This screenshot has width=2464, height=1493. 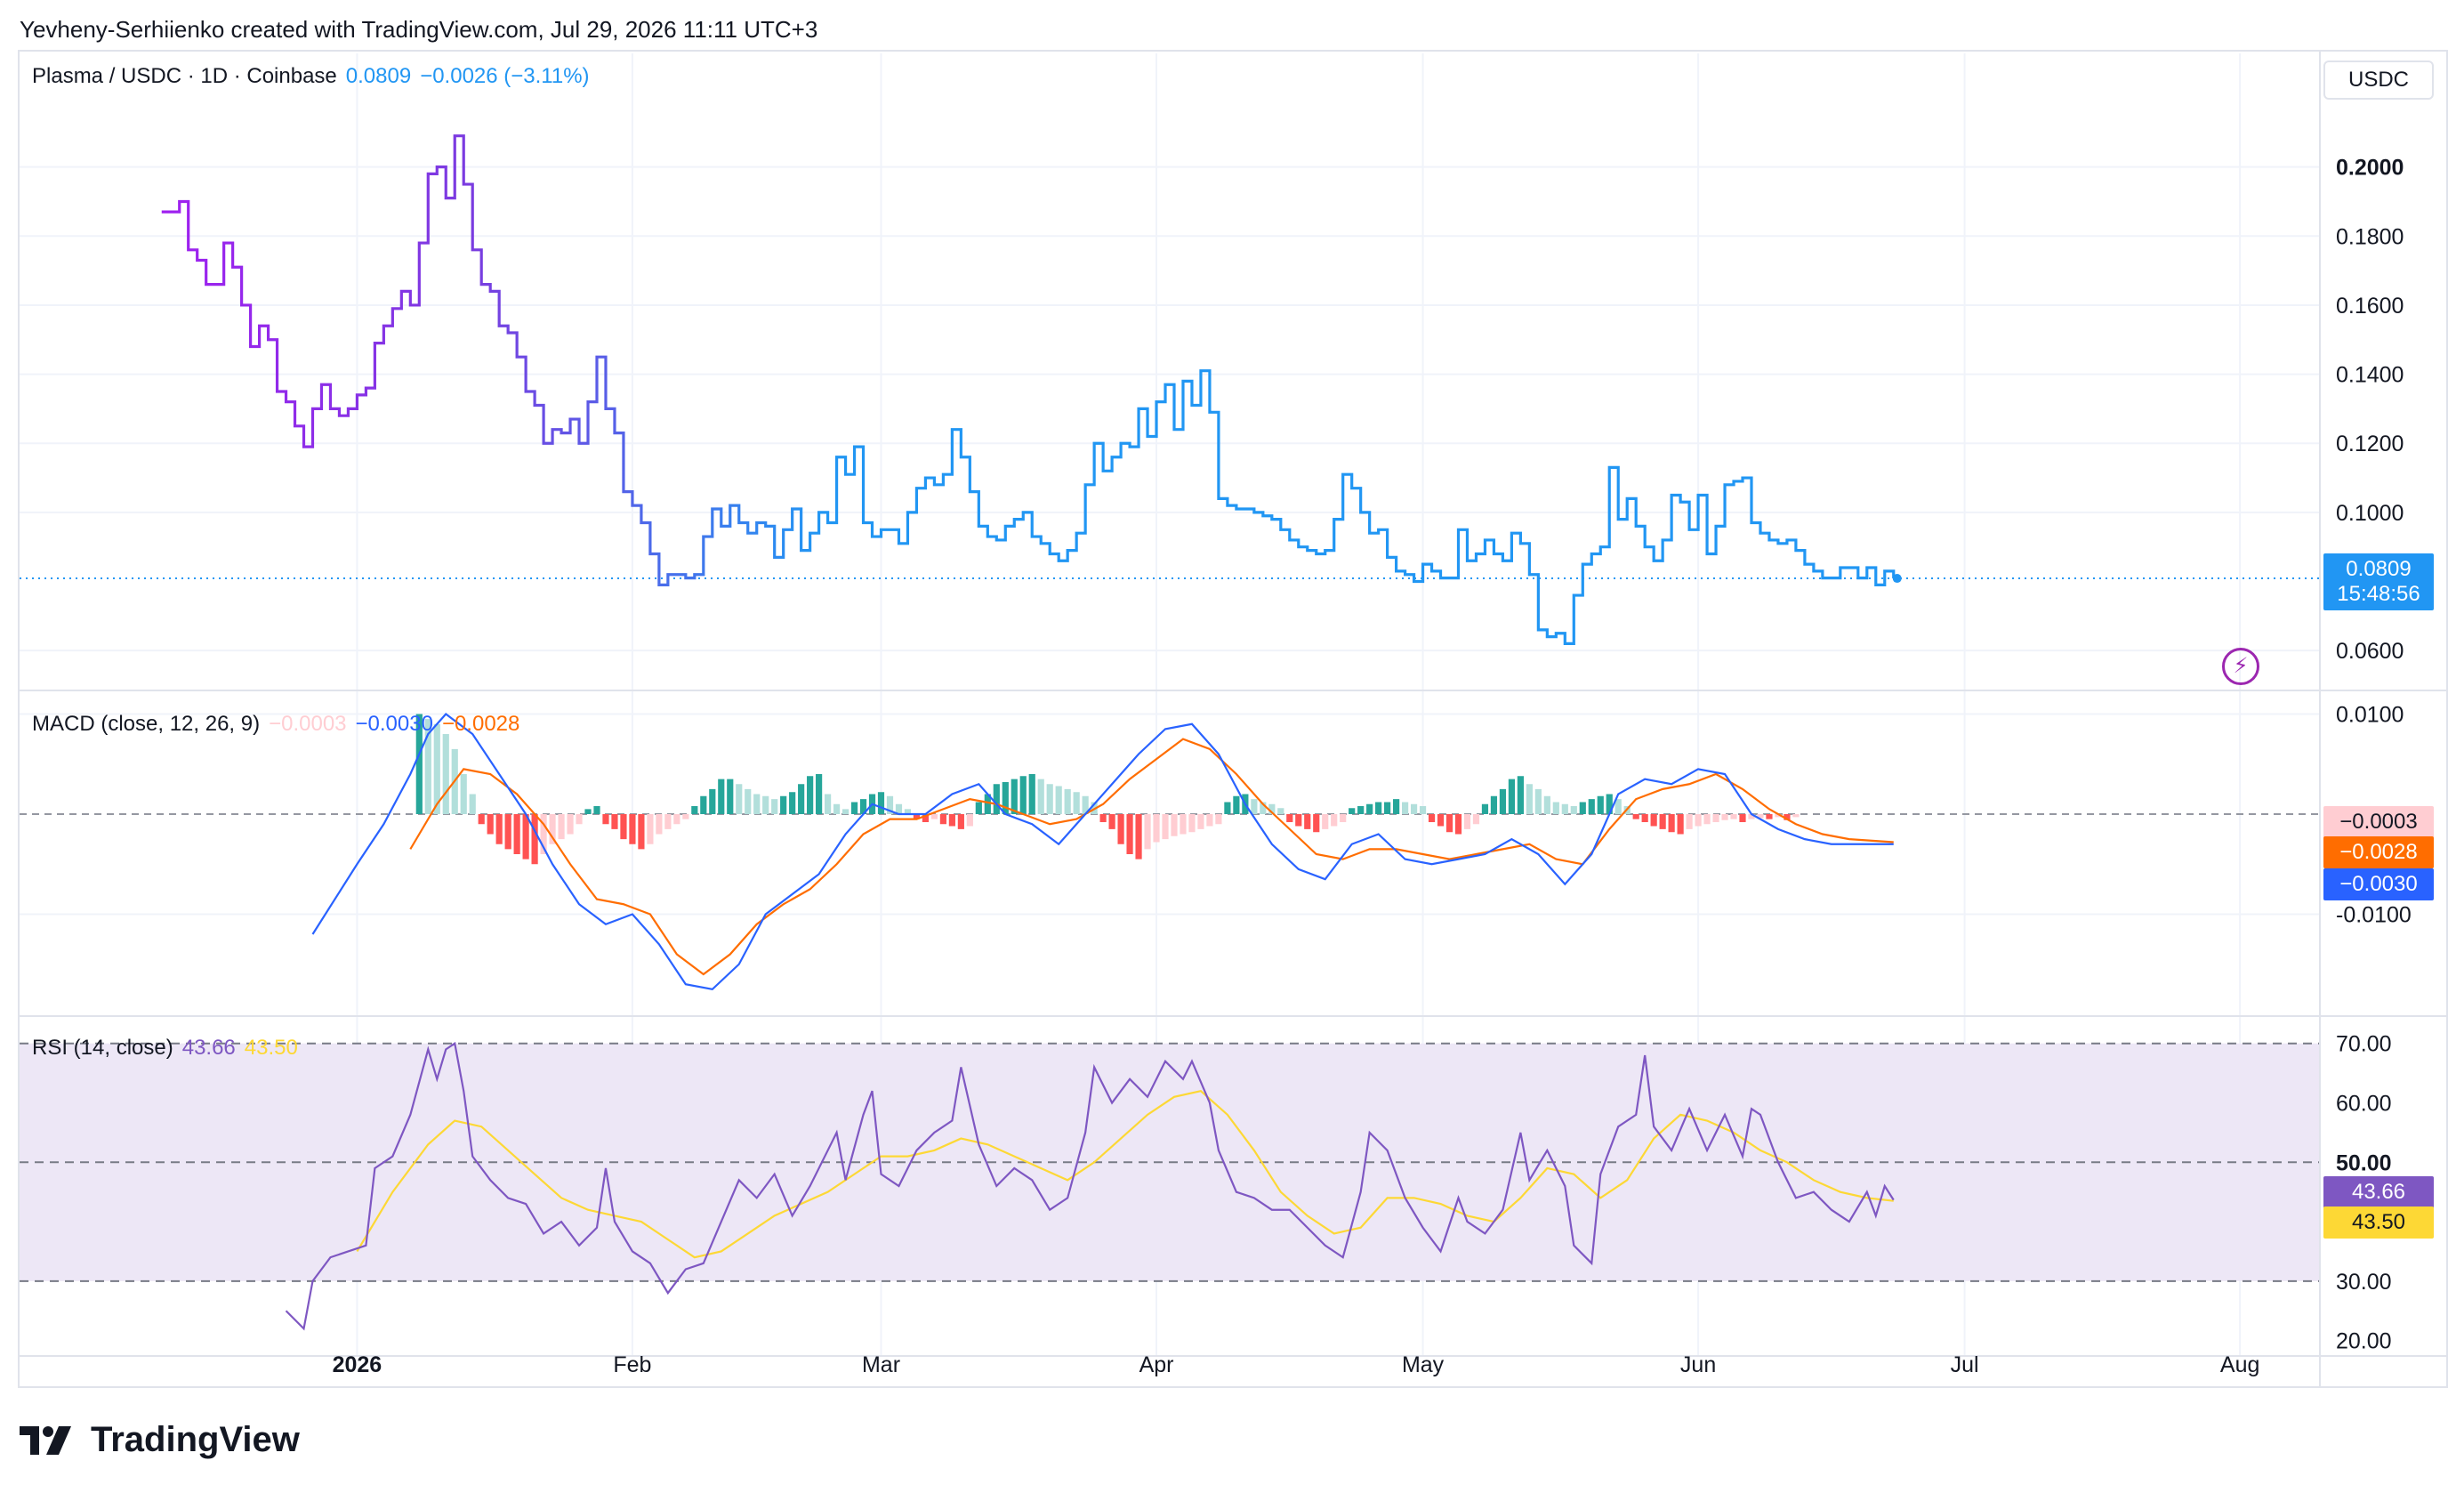 I want to click on time-label: Jul, so click(x=1965, y=1364).